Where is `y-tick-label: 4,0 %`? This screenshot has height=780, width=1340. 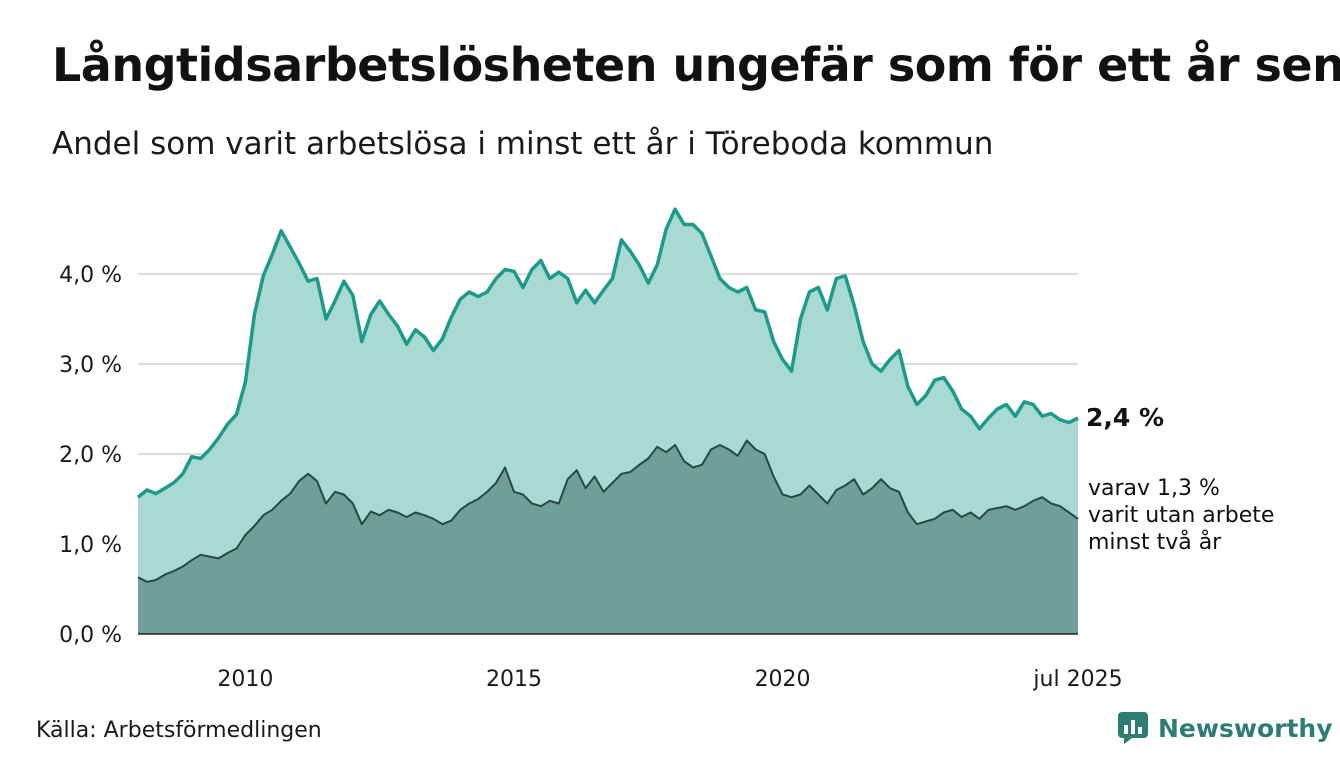
y-tick-label: 4,0 % is located at coordinates (90, 275).